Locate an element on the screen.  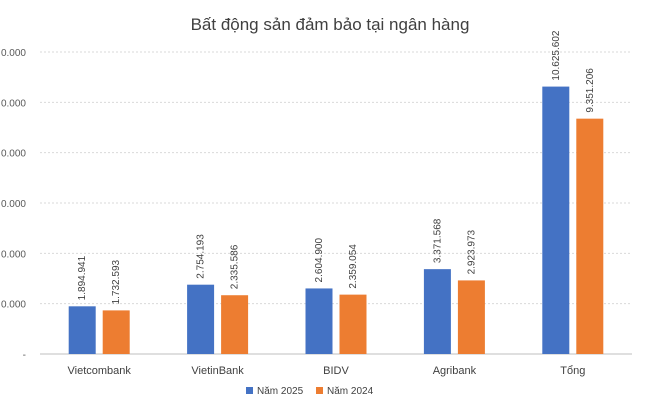
data-label: 2.754.193 is located at coordinates (201, 256).